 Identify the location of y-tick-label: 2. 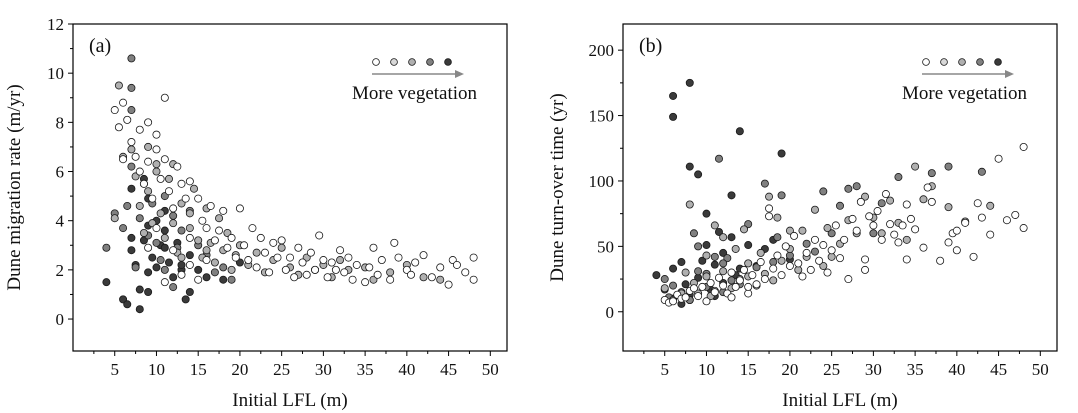
(60, 270).